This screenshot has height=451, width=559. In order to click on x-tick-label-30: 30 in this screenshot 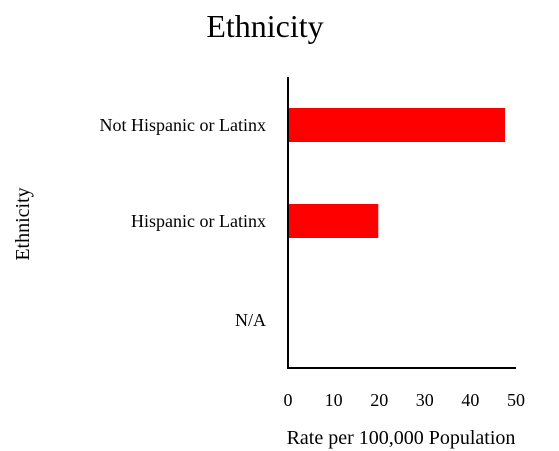, I will do `click(425, 400)`.